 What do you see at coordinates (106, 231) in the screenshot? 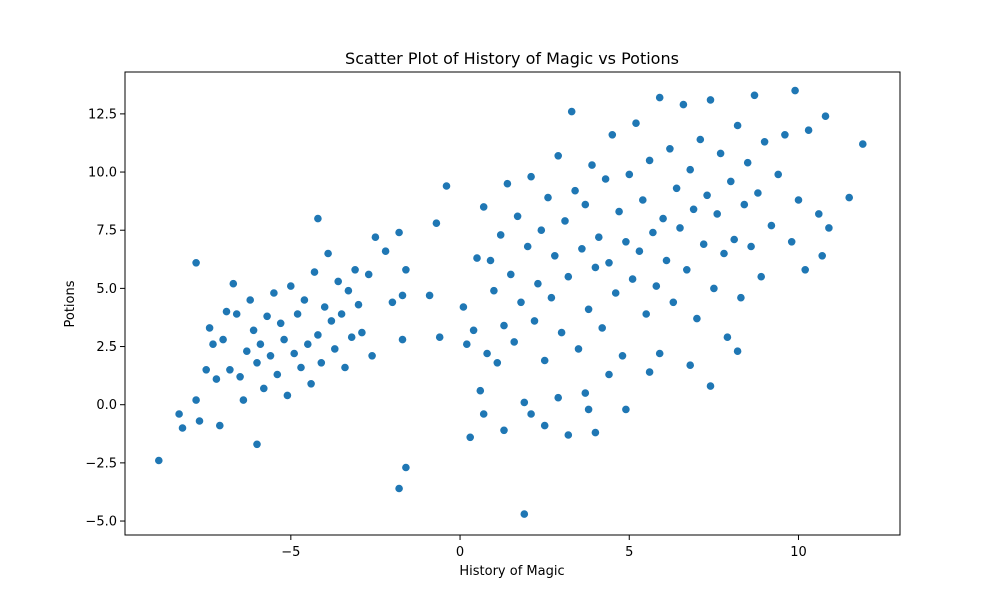
I see `y-tick-label: 7.5` at bounding box center [106, 231].